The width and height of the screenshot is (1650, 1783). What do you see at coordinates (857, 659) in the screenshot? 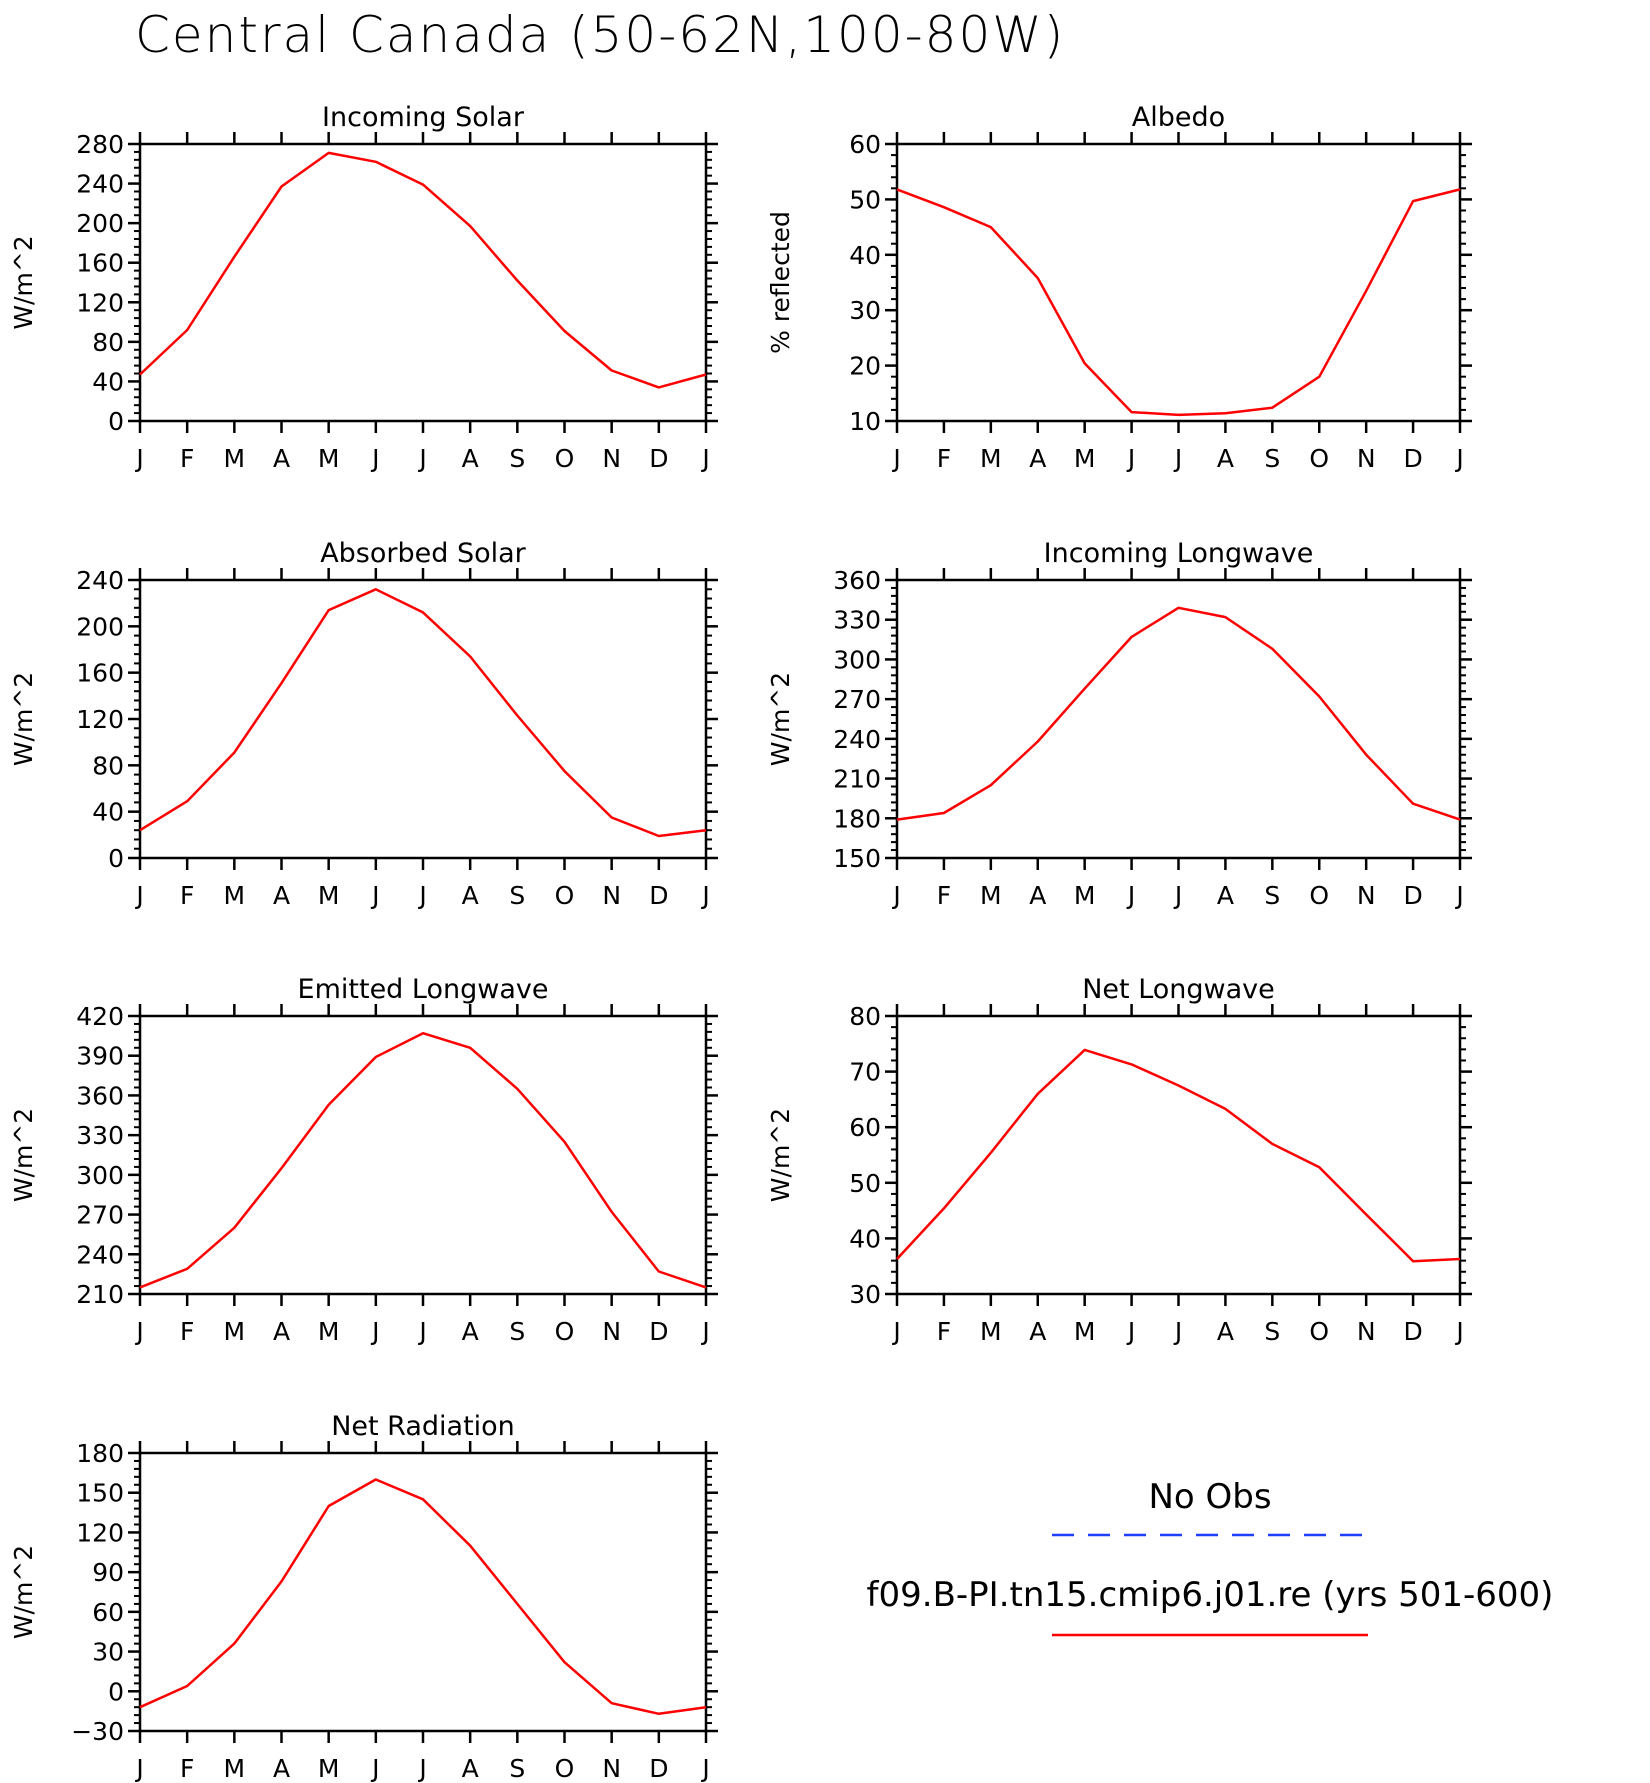
I see `y-tick-label: 300` at bounding box center [857, 659].